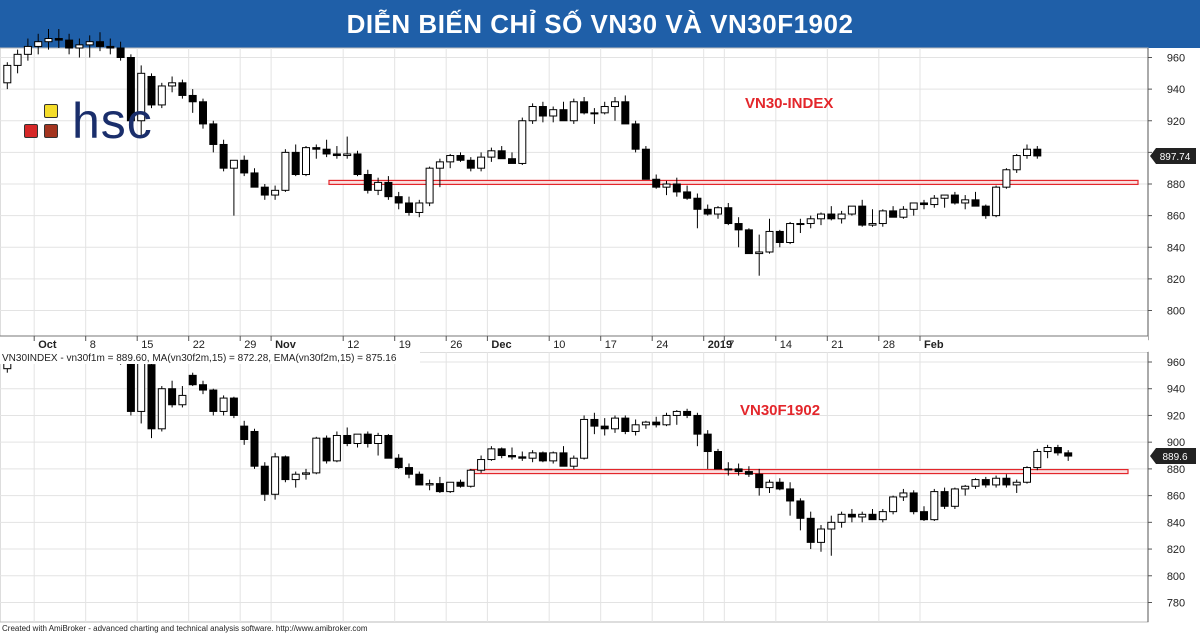 Image resolution: width=1200 pixels, height=636 pixels. I want to click on y-axis-bg, so click(1174, 487).